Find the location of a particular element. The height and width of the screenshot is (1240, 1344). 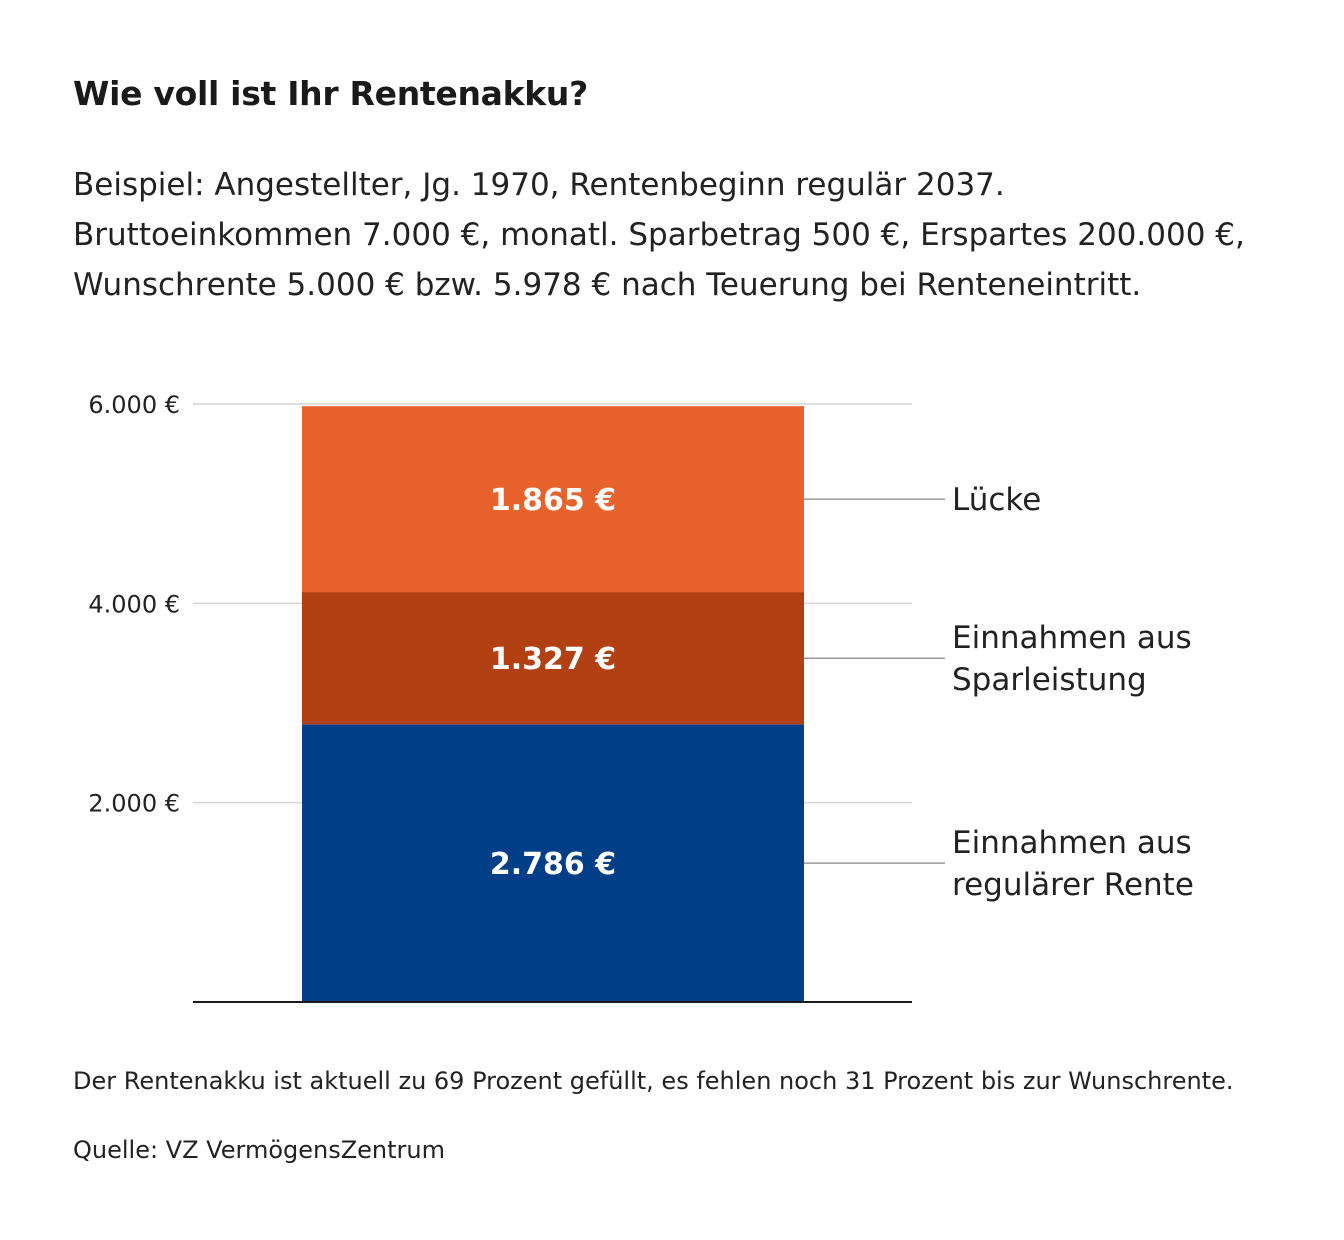

value-label: 1.327 € is located at coordinates (553, 659).